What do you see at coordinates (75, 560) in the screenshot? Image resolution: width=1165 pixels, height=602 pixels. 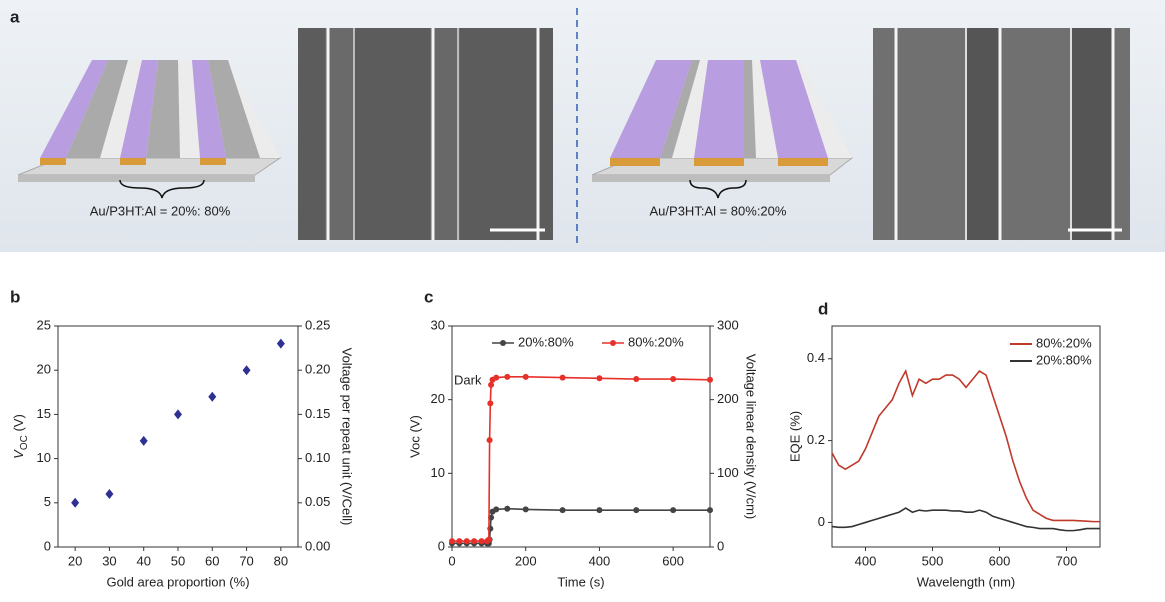 I see `x-tick-label: 20` at bounding box center [75, 560].